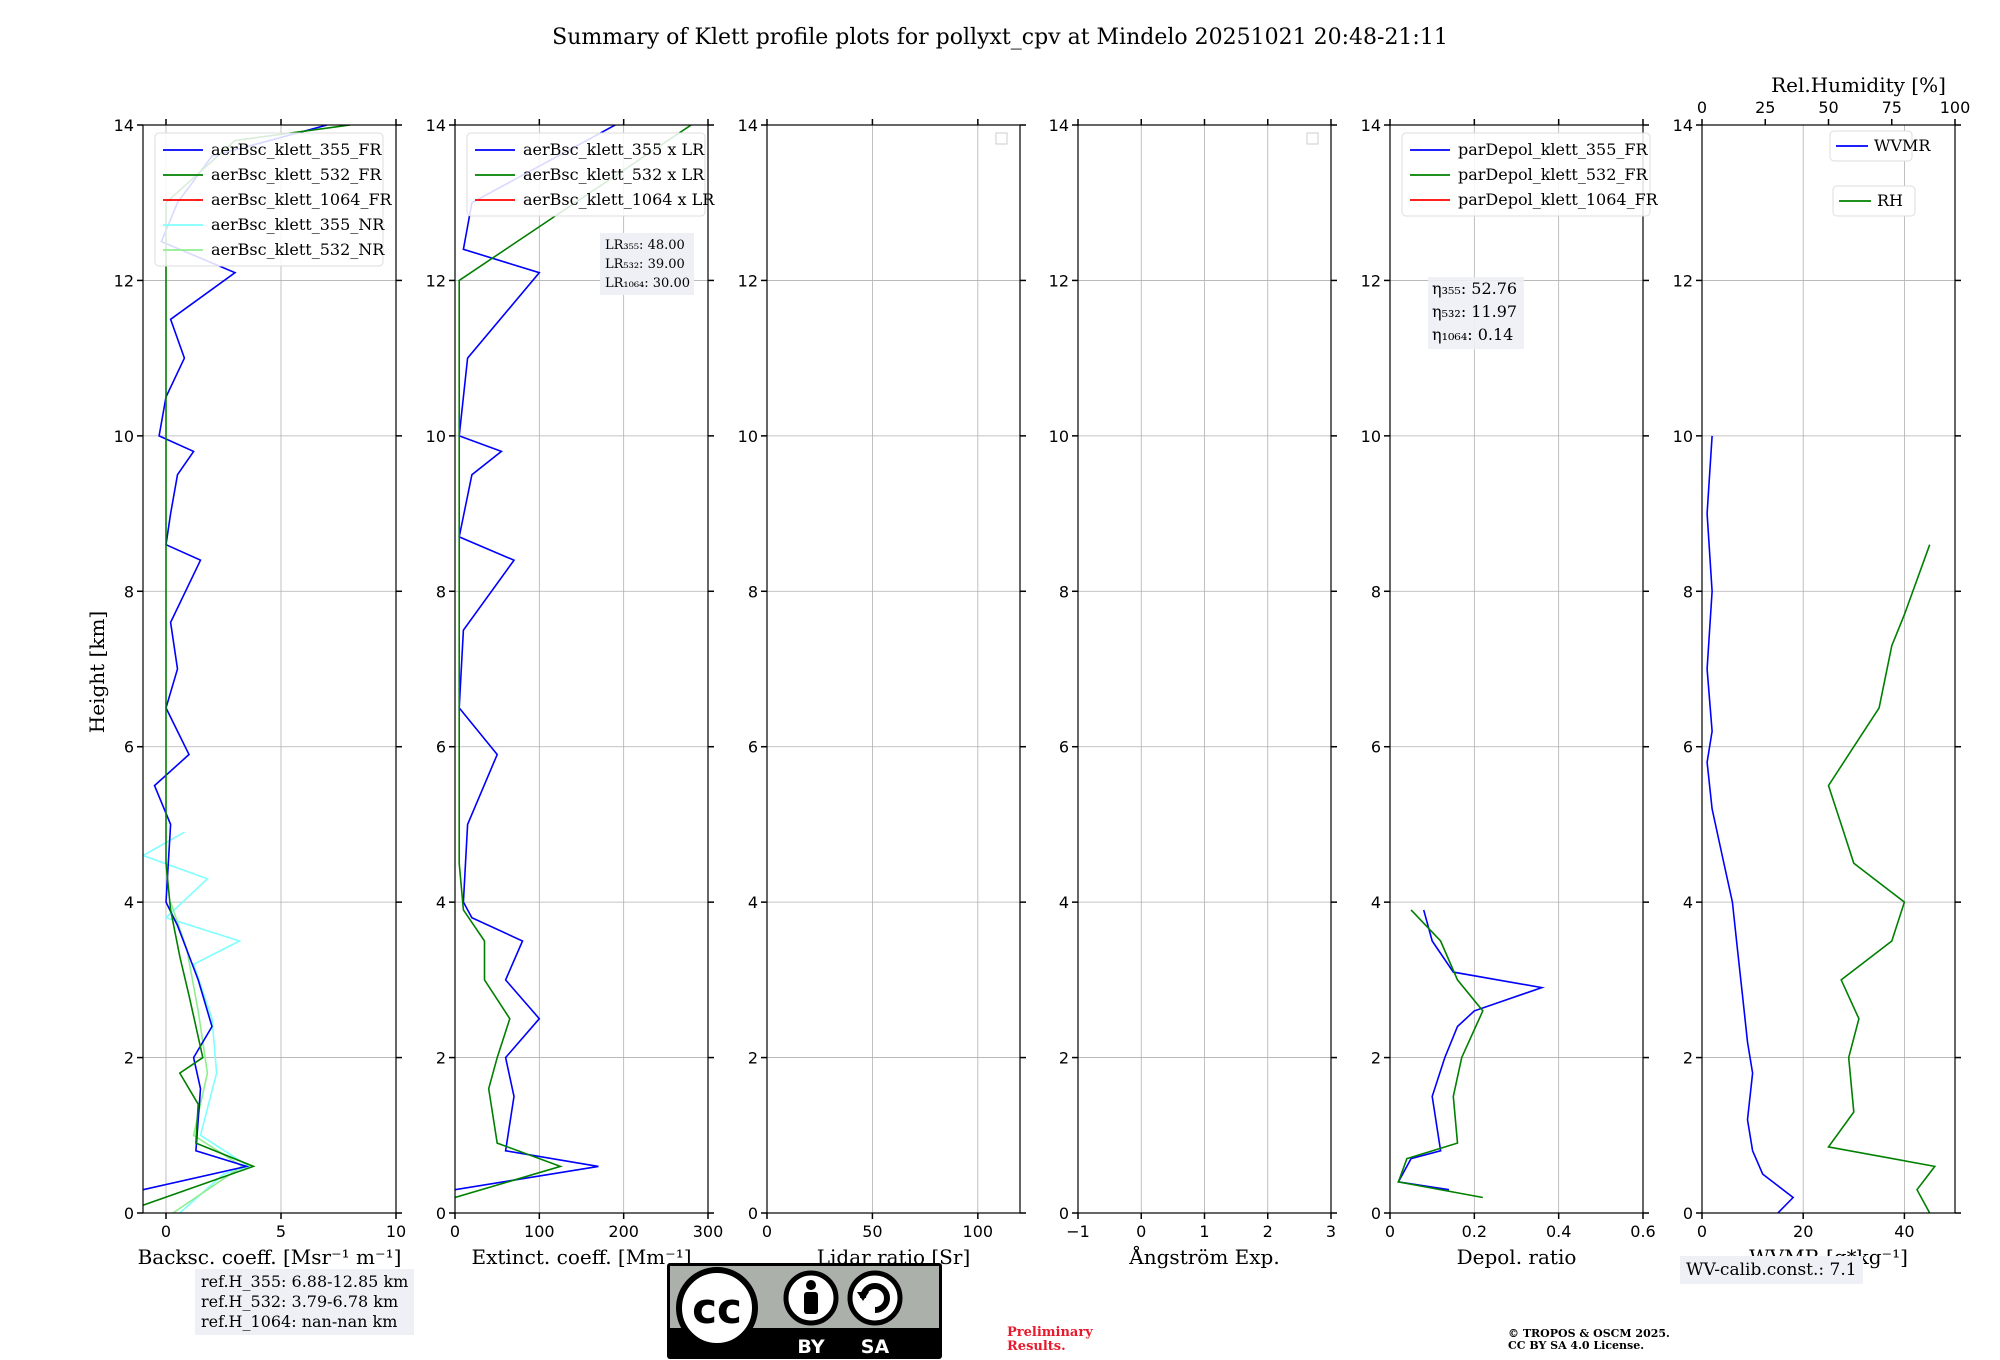 This screenshot has height=1360, width=2000. What do you see at coordinates (1474, 1231) in the screenshot?
I see `x-tick-label: 0.2` at bounding box center [1474, 1231].